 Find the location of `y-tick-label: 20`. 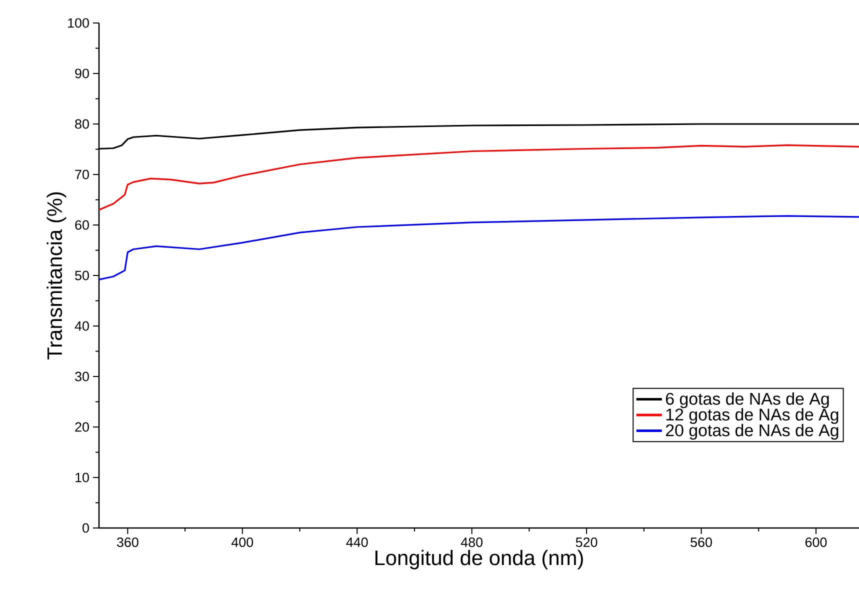

y-tick-label: 20 is located at coordinates (82, 427).